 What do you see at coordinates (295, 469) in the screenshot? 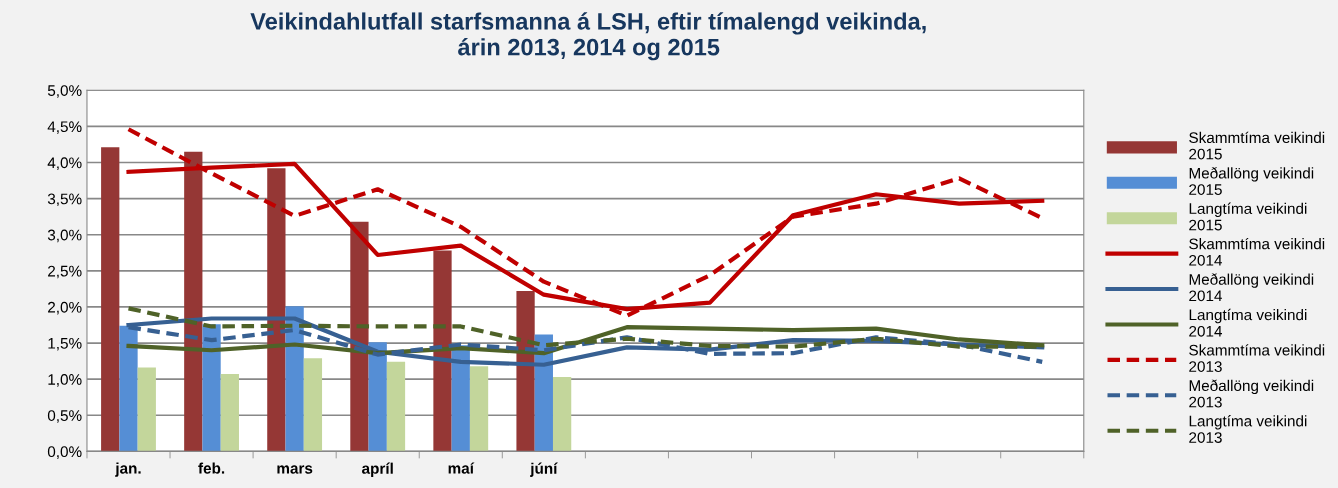
I see `x-tick-label: mars` at bounding box center [295, 469].